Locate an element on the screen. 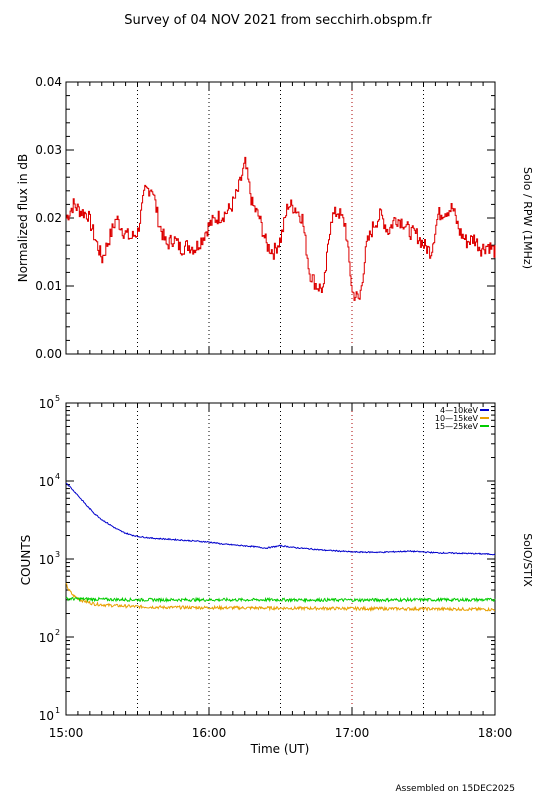 Image resolution: width=550 pixels, height=805 pixels. bottom-y-axis-label: COUNTS is located at coordinates (26, 560).